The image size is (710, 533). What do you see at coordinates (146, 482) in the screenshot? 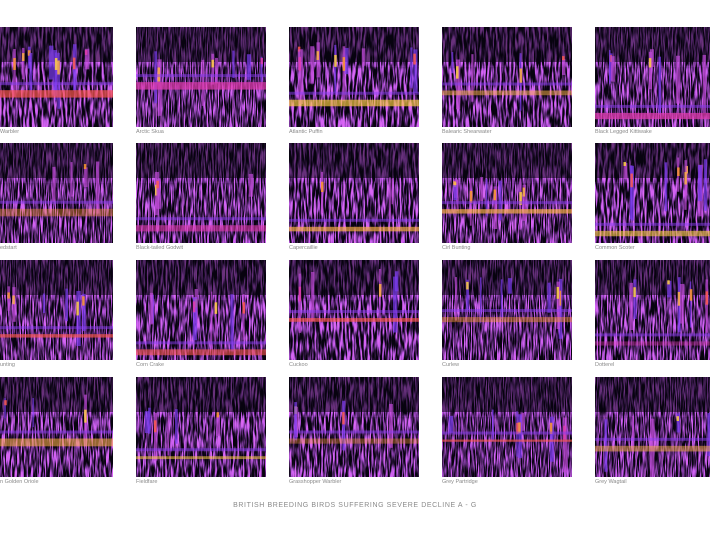
I see `panel-label: Fieldfare` at bounding box center [146, 482].